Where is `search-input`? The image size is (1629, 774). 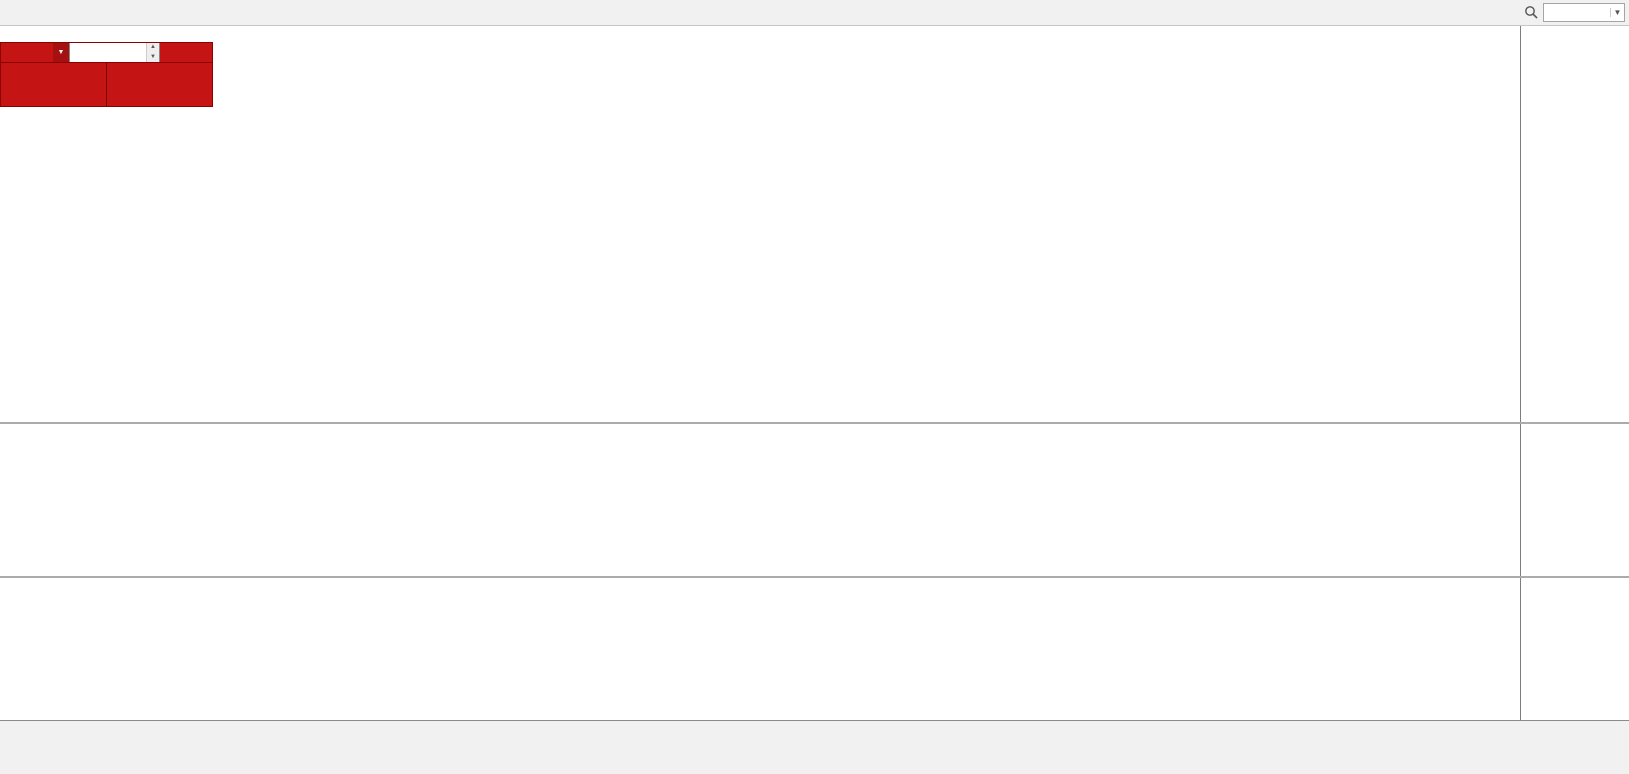
search-input is located at coordinates (1577, 12).